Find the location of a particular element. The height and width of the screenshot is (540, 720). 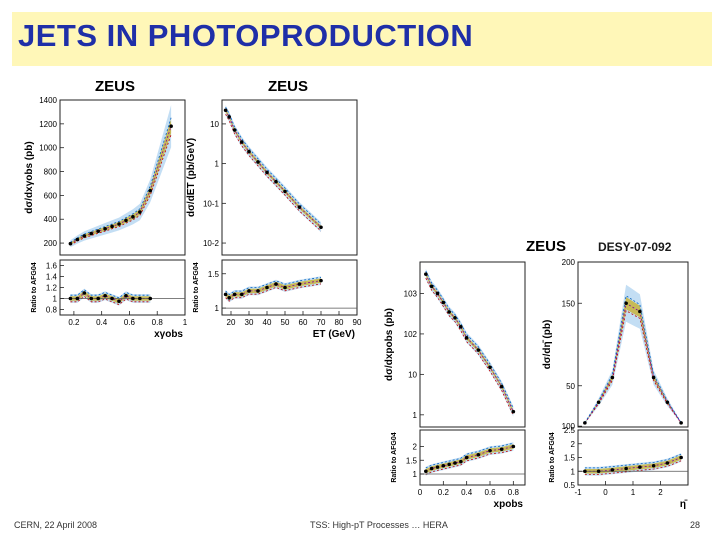

reference-label: DESY-07-092 is located at coordinates (635, 247).